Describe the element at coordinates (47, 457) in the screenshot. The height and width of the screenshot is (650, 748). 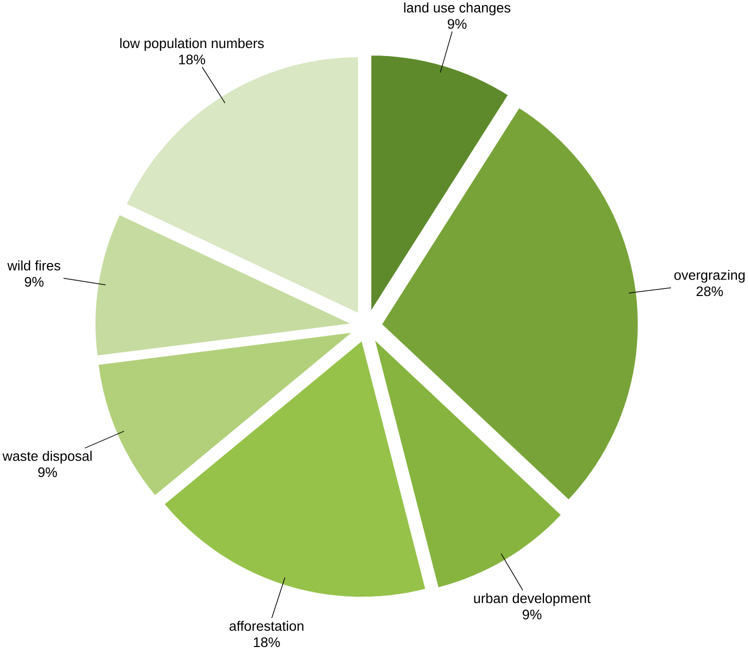
I see `slice-label: waste disposal` at that location.